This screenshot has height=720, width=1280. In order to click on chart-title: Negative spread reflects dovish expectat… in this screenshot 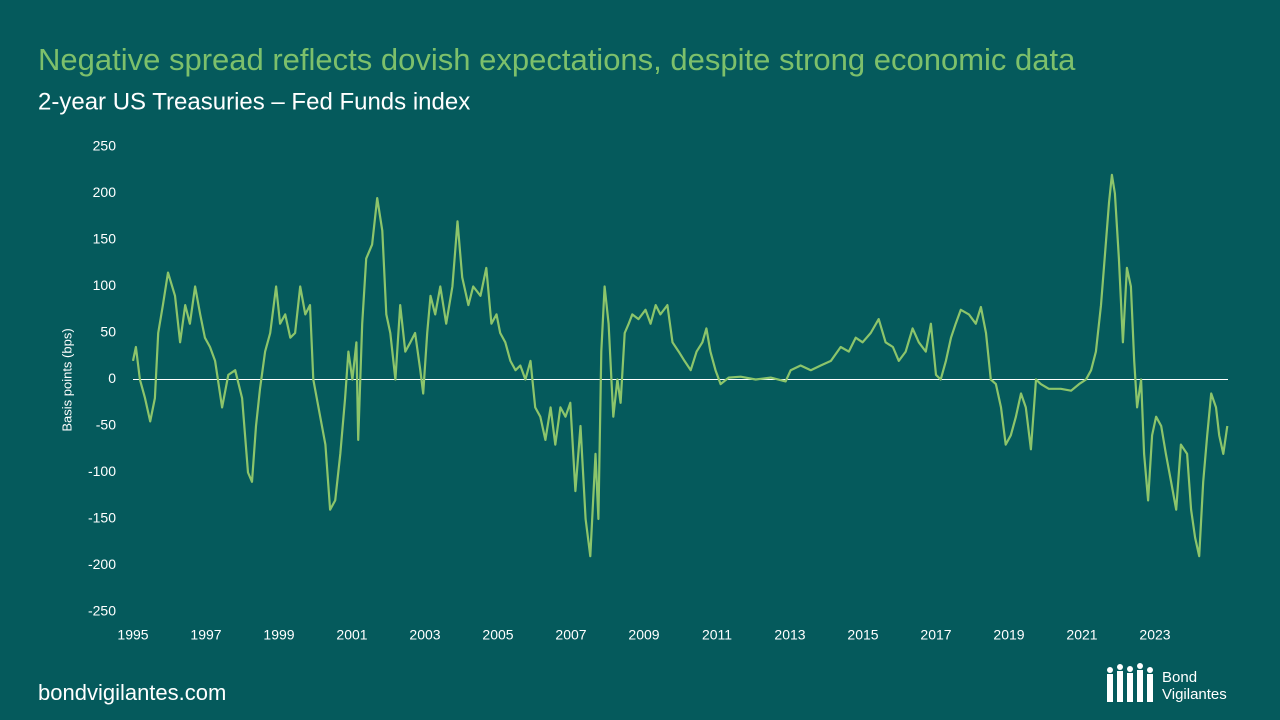, I will do `click(557, 59)`.